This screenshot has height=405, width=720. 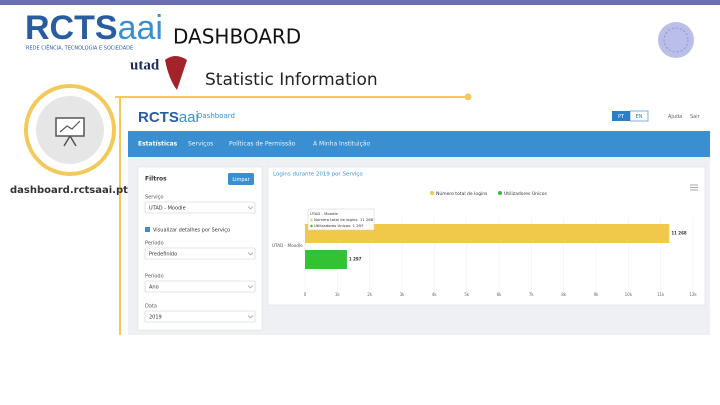 I want to click on app-logo: RCTSaai, so click(x=168, y=117).